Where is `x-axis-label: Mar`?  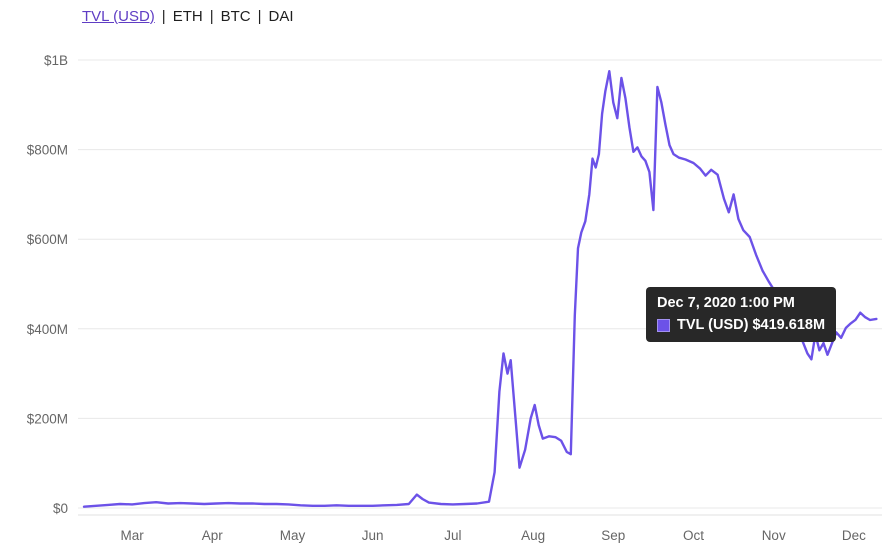
x-axis-label: Mar is located at coordinates (132, 535).